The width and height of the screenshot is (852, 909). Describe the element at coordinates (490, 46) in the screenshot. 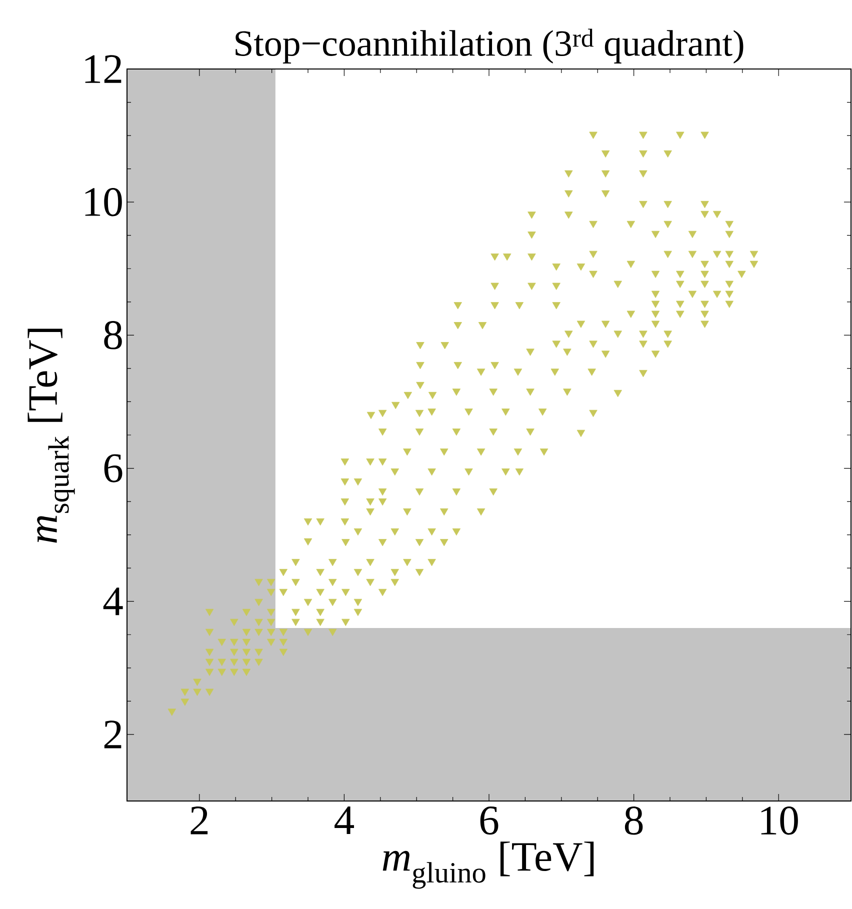

I see `chart-title: Stop−coannihilation (3$^{rd}$ quadrant)` at that location.